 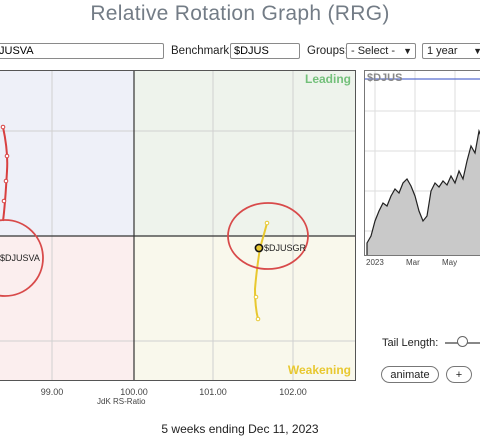 What do you see at coordinates (327, 51) in the screenshot?
I see `groups-label: Groups:` at bounding box center [327, 51].